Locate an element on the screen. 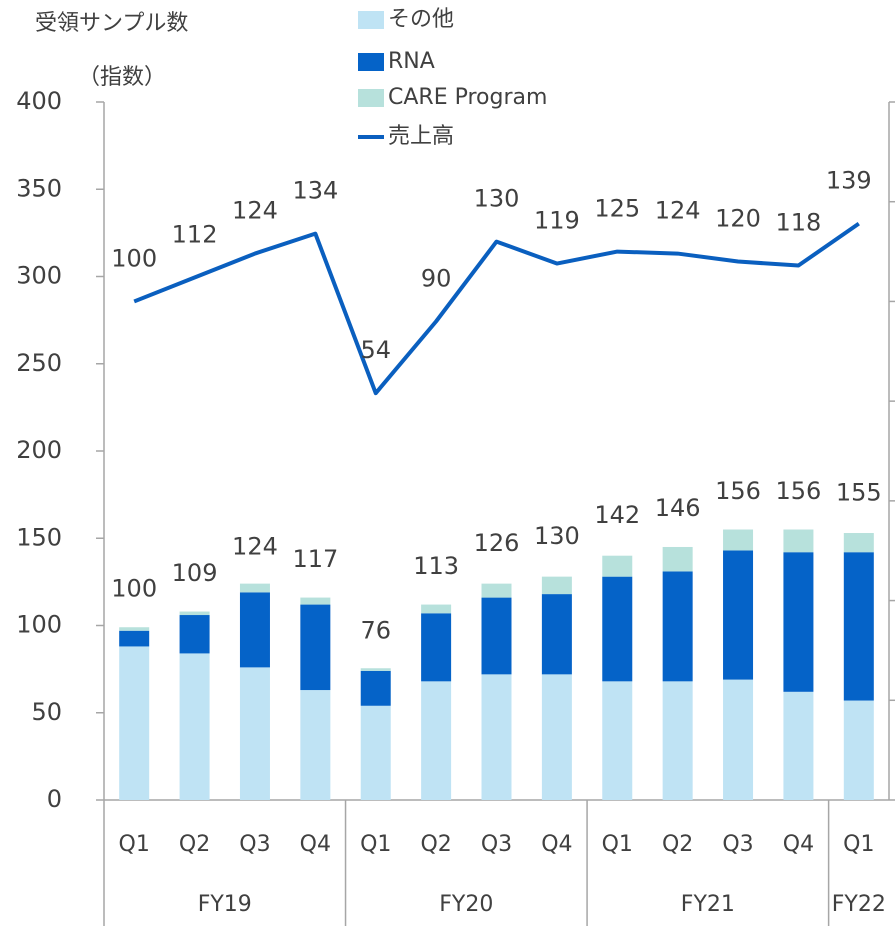 Image resolution: width=895 pixels, height=926 pixels. bar-label: 126 is located at coordinates (497, 543).